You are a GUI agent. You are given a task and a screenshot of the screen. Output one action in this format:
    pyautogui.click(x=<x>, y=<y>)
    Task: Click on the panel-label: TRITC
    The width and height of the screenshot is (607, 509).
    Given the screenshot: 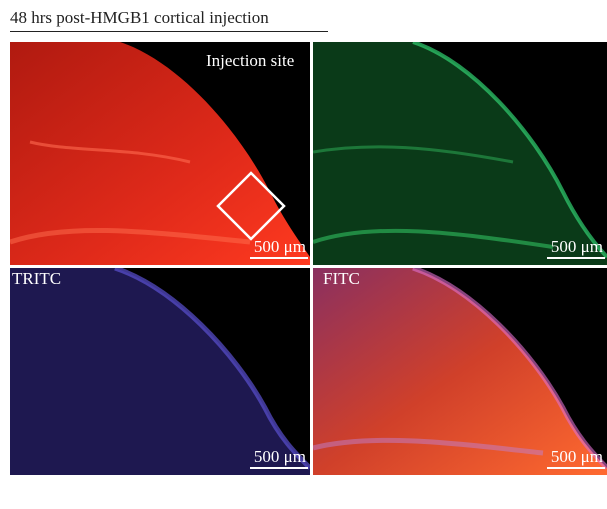 What is the action you would take?
    pyautogui.click(x=37, y=278)
    